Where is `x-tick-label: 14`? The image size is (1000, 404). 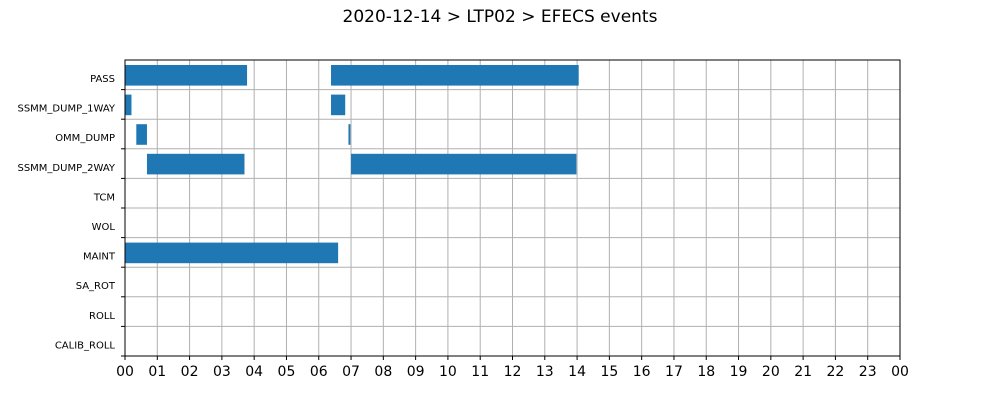
x-tick-label: 14 is located at coordinates (577, 372).